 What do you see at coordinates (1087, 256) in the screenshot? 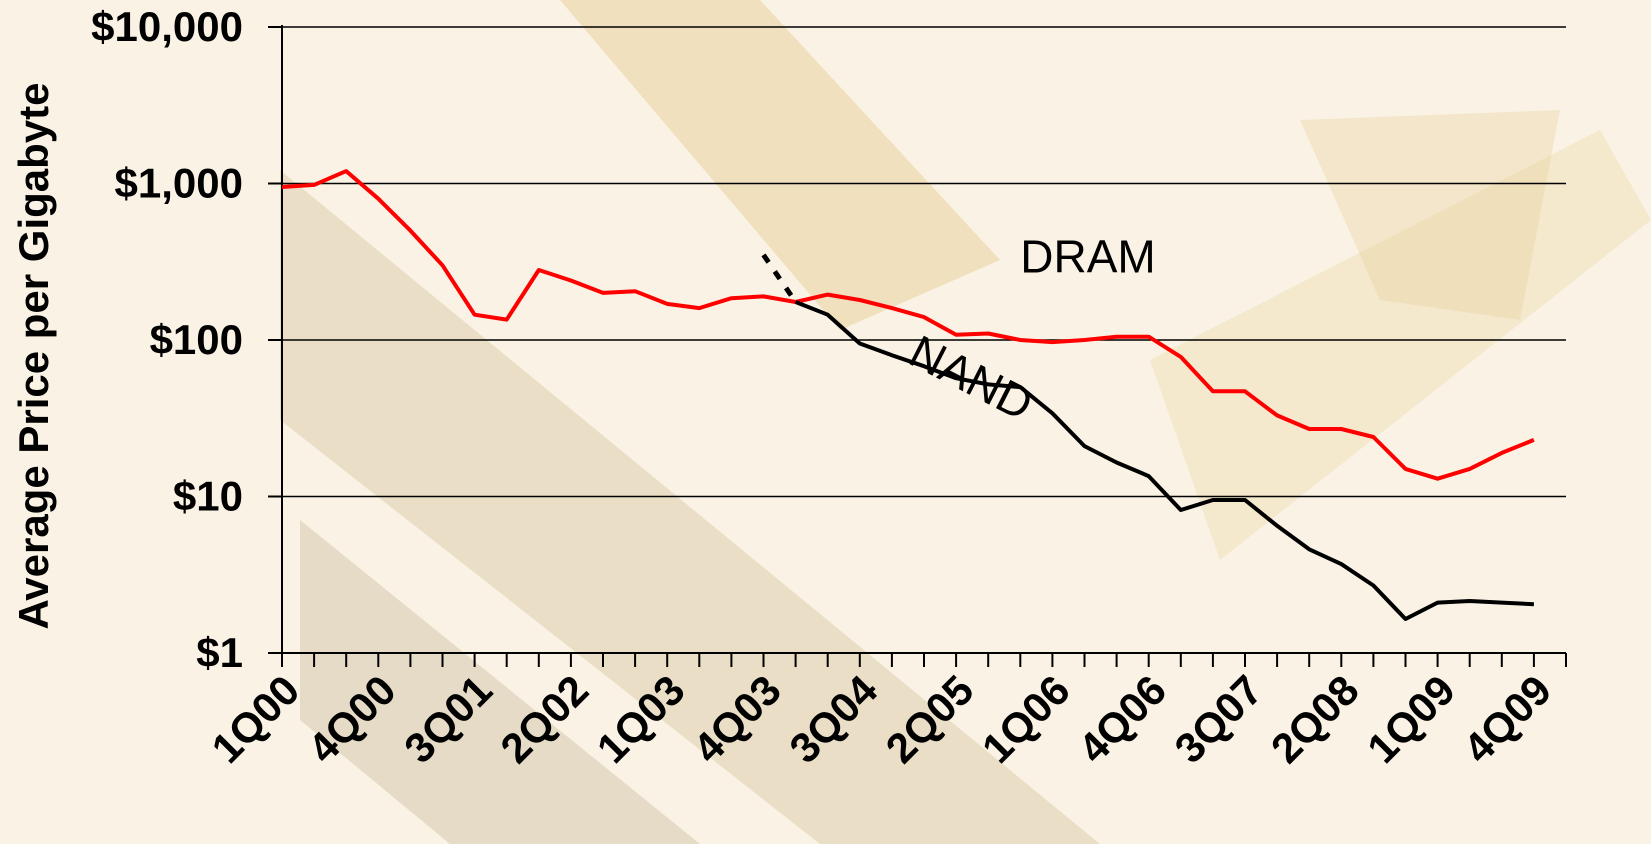
I see `dram-annotation: DRAM` at bounding box center [1087, 256].